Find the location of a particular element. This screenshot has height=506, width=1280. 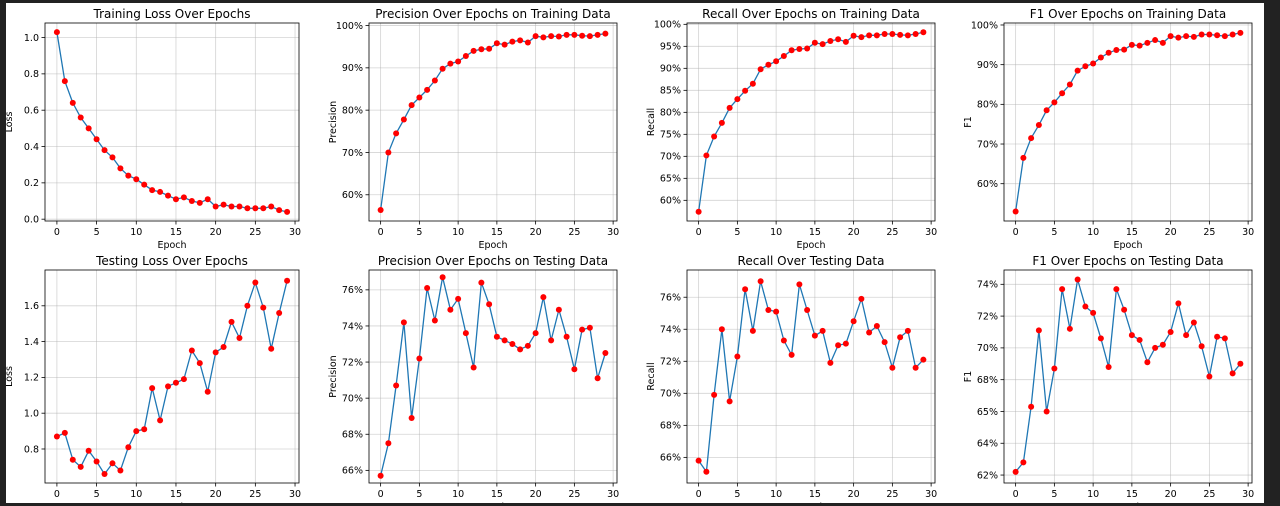

chart-title: Recall Over Testing Data is located at coordinates (811, 261).